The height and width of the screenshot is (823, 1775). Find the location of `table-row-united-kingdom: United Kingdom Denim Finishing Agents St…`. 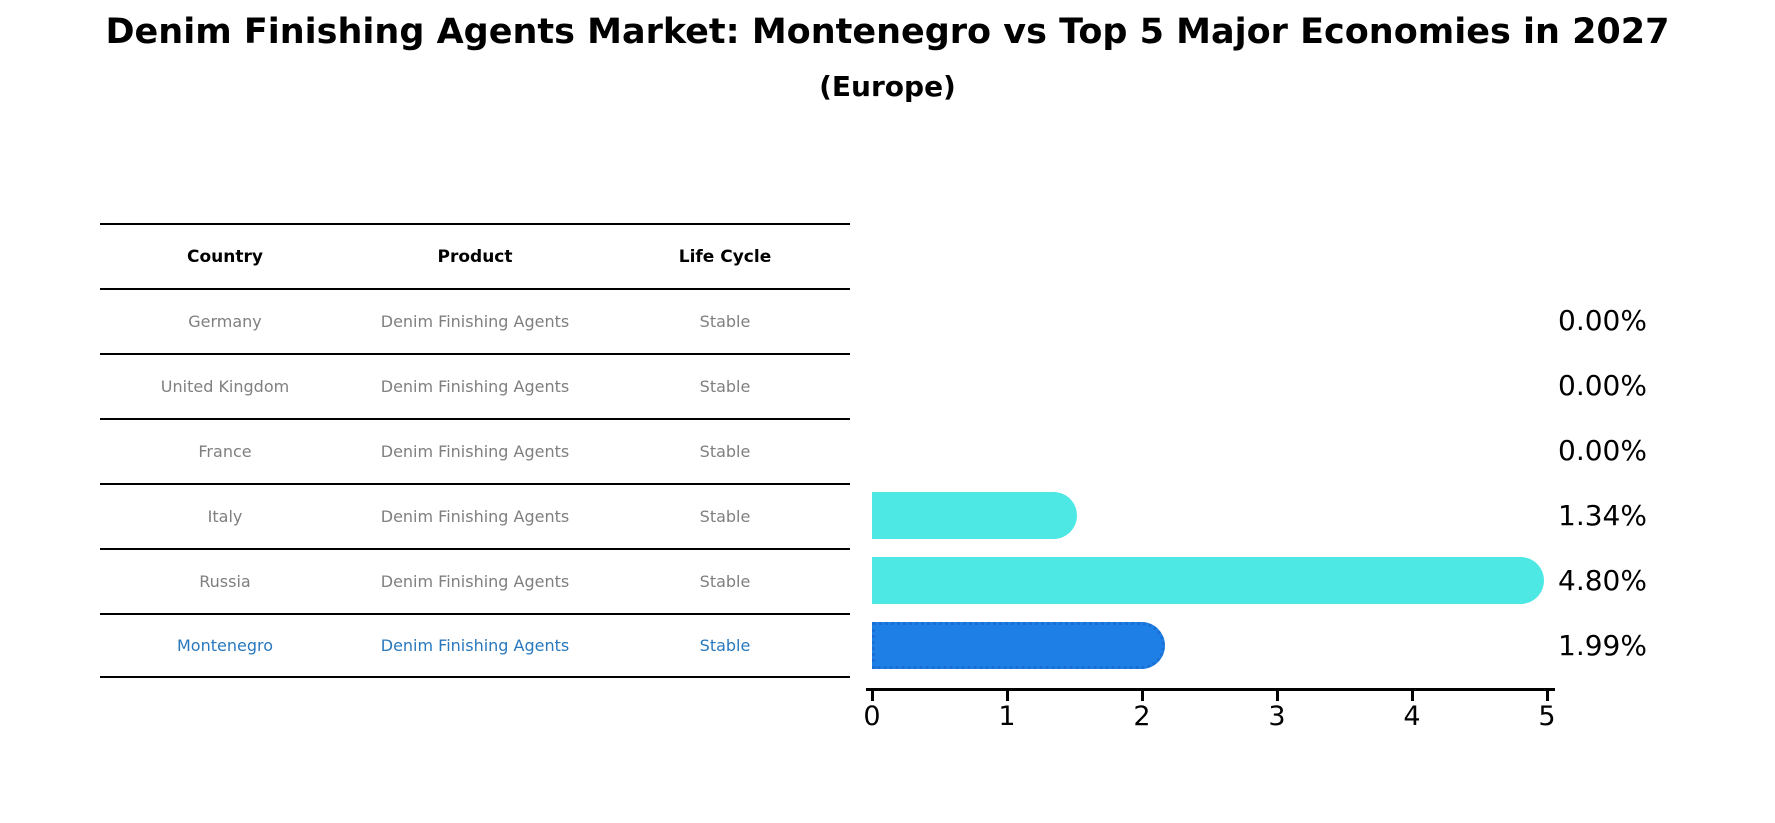

table-row-united-kingdom: United Kingdom Denim Finishing Agents St… is located at coordinates (475, 385).